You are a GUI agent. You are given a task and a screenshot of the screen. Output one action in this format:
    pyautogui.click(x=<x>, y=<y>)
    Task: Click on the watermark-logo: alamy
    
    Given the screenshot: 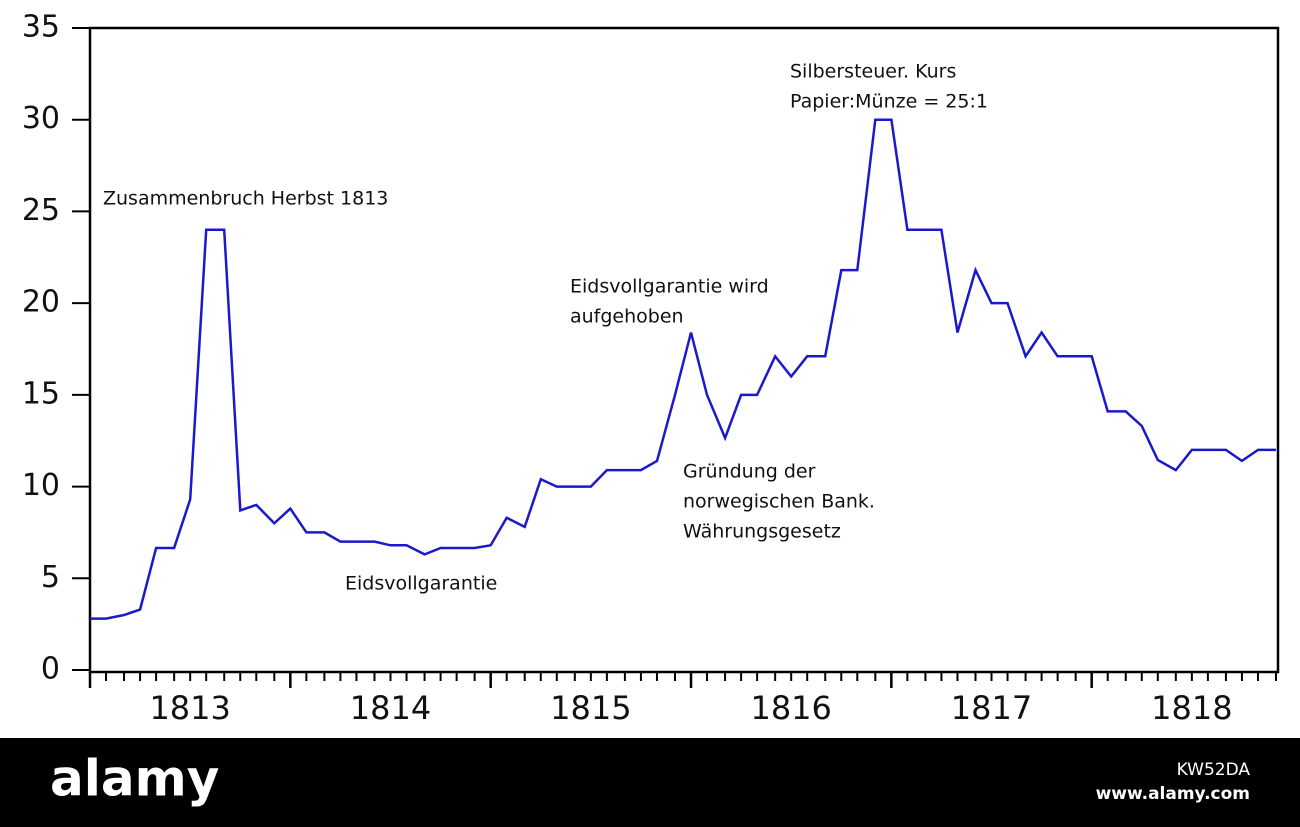 What is the action you would take?
    pyautogui.click(x=134, y=779)
    